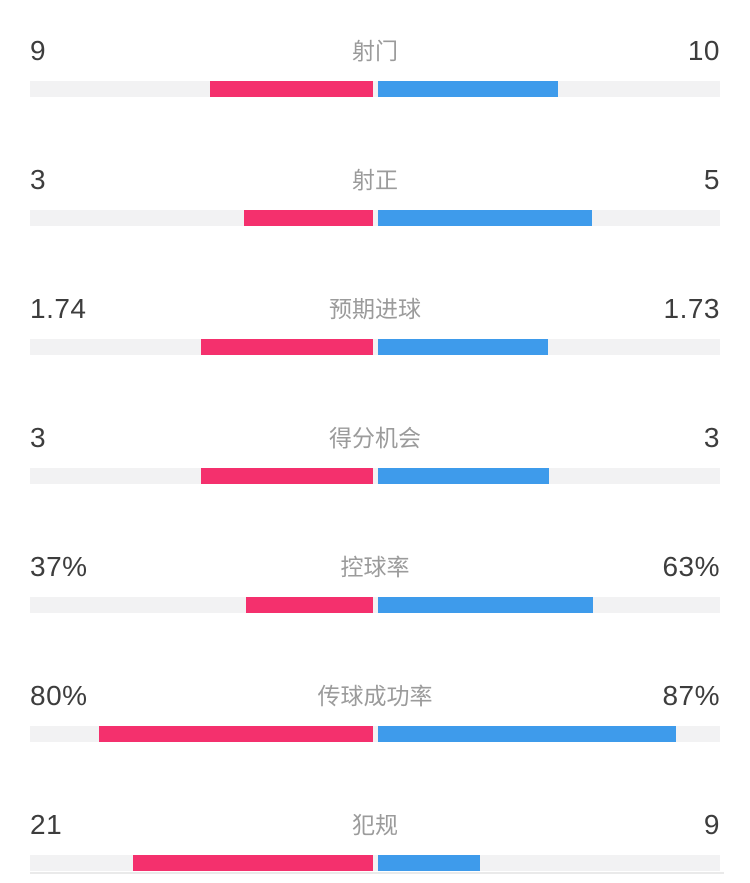  Describe the element at coordinates (711, 179) in the screenshot. I see `away-value: 5` at that location.